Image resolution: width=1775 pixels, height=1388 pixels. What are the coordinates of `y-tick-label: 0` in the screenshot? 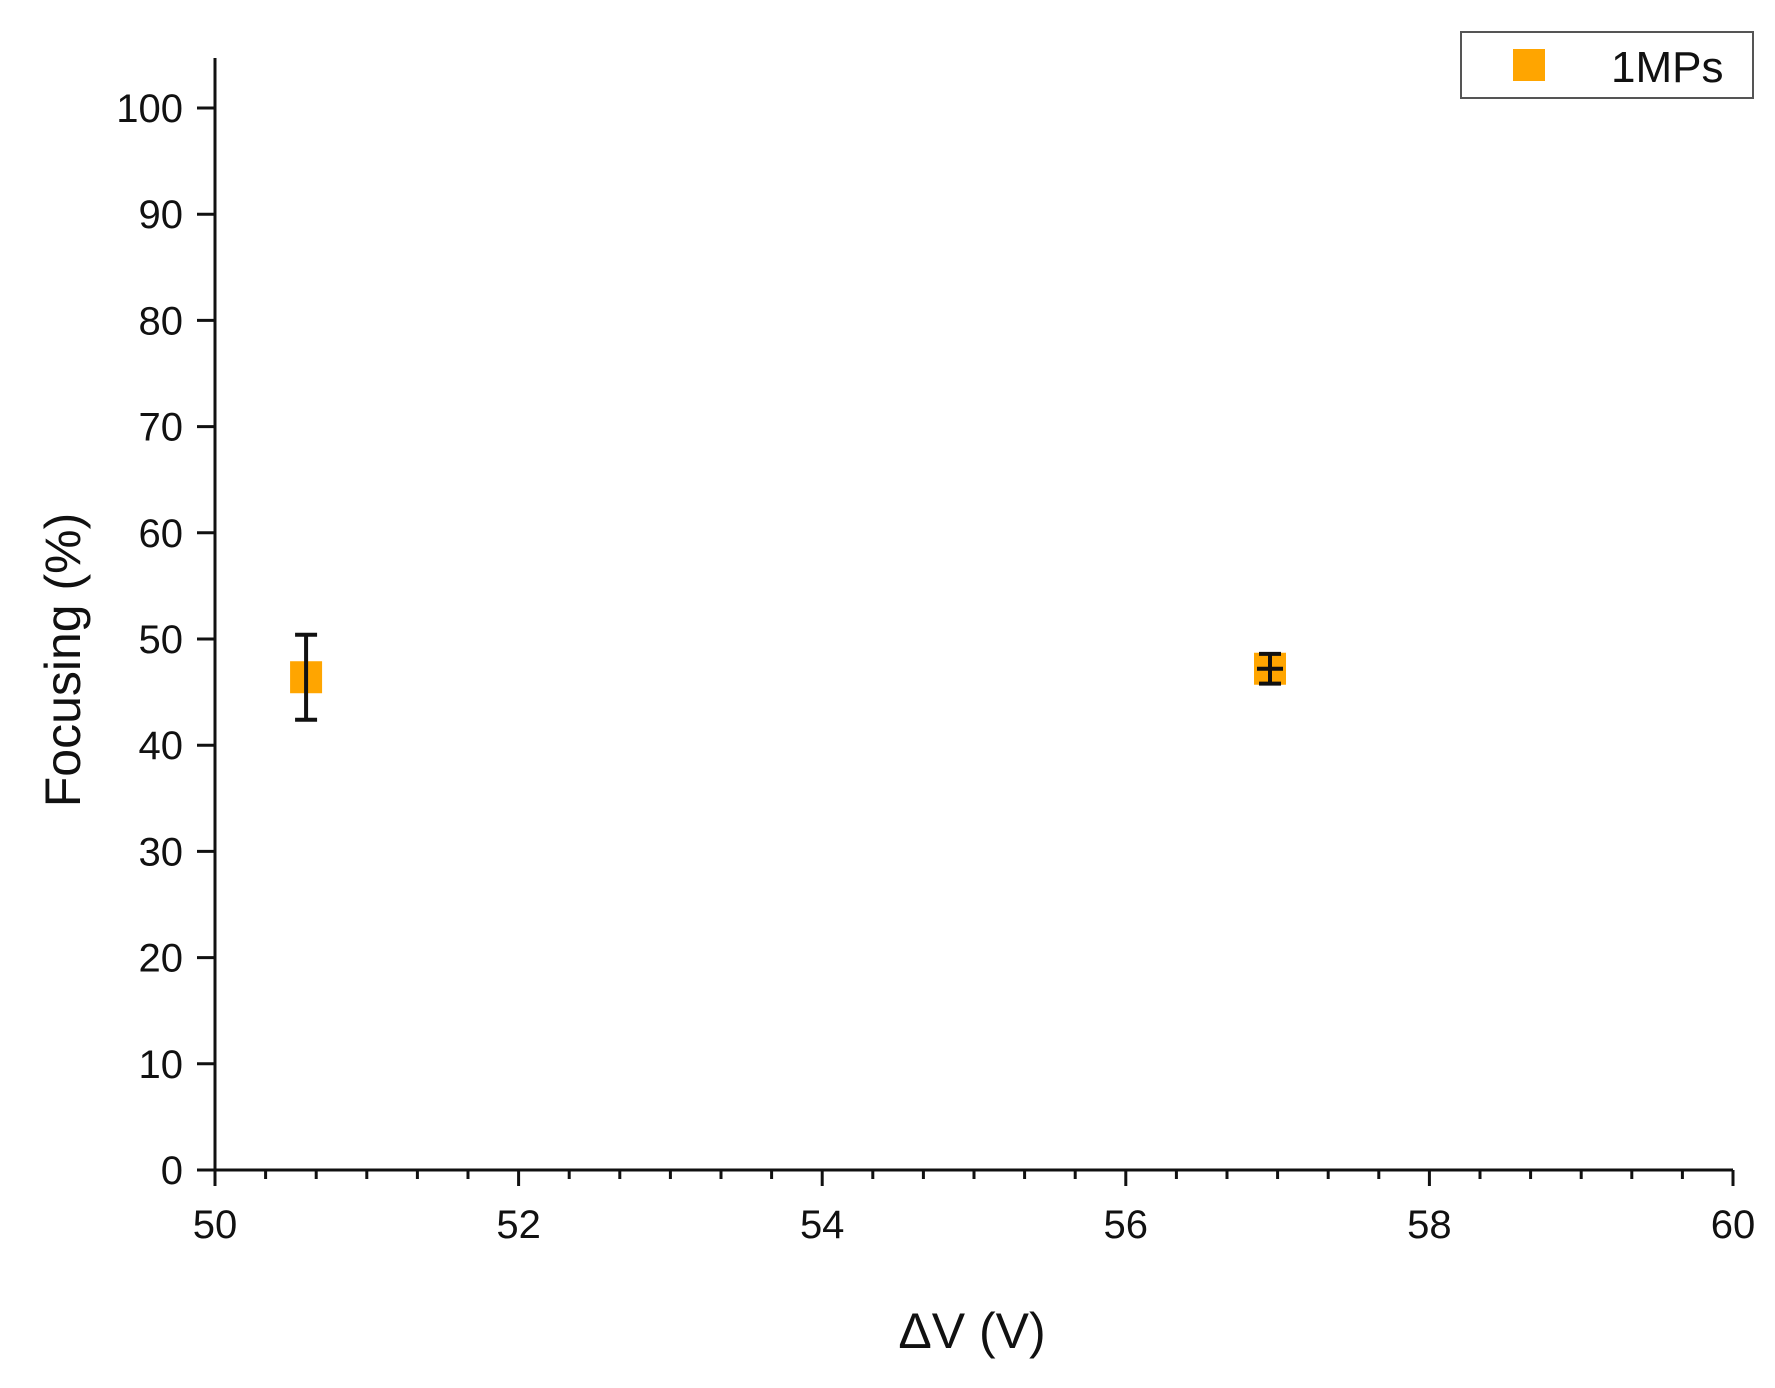 It's located at (172, 1171).